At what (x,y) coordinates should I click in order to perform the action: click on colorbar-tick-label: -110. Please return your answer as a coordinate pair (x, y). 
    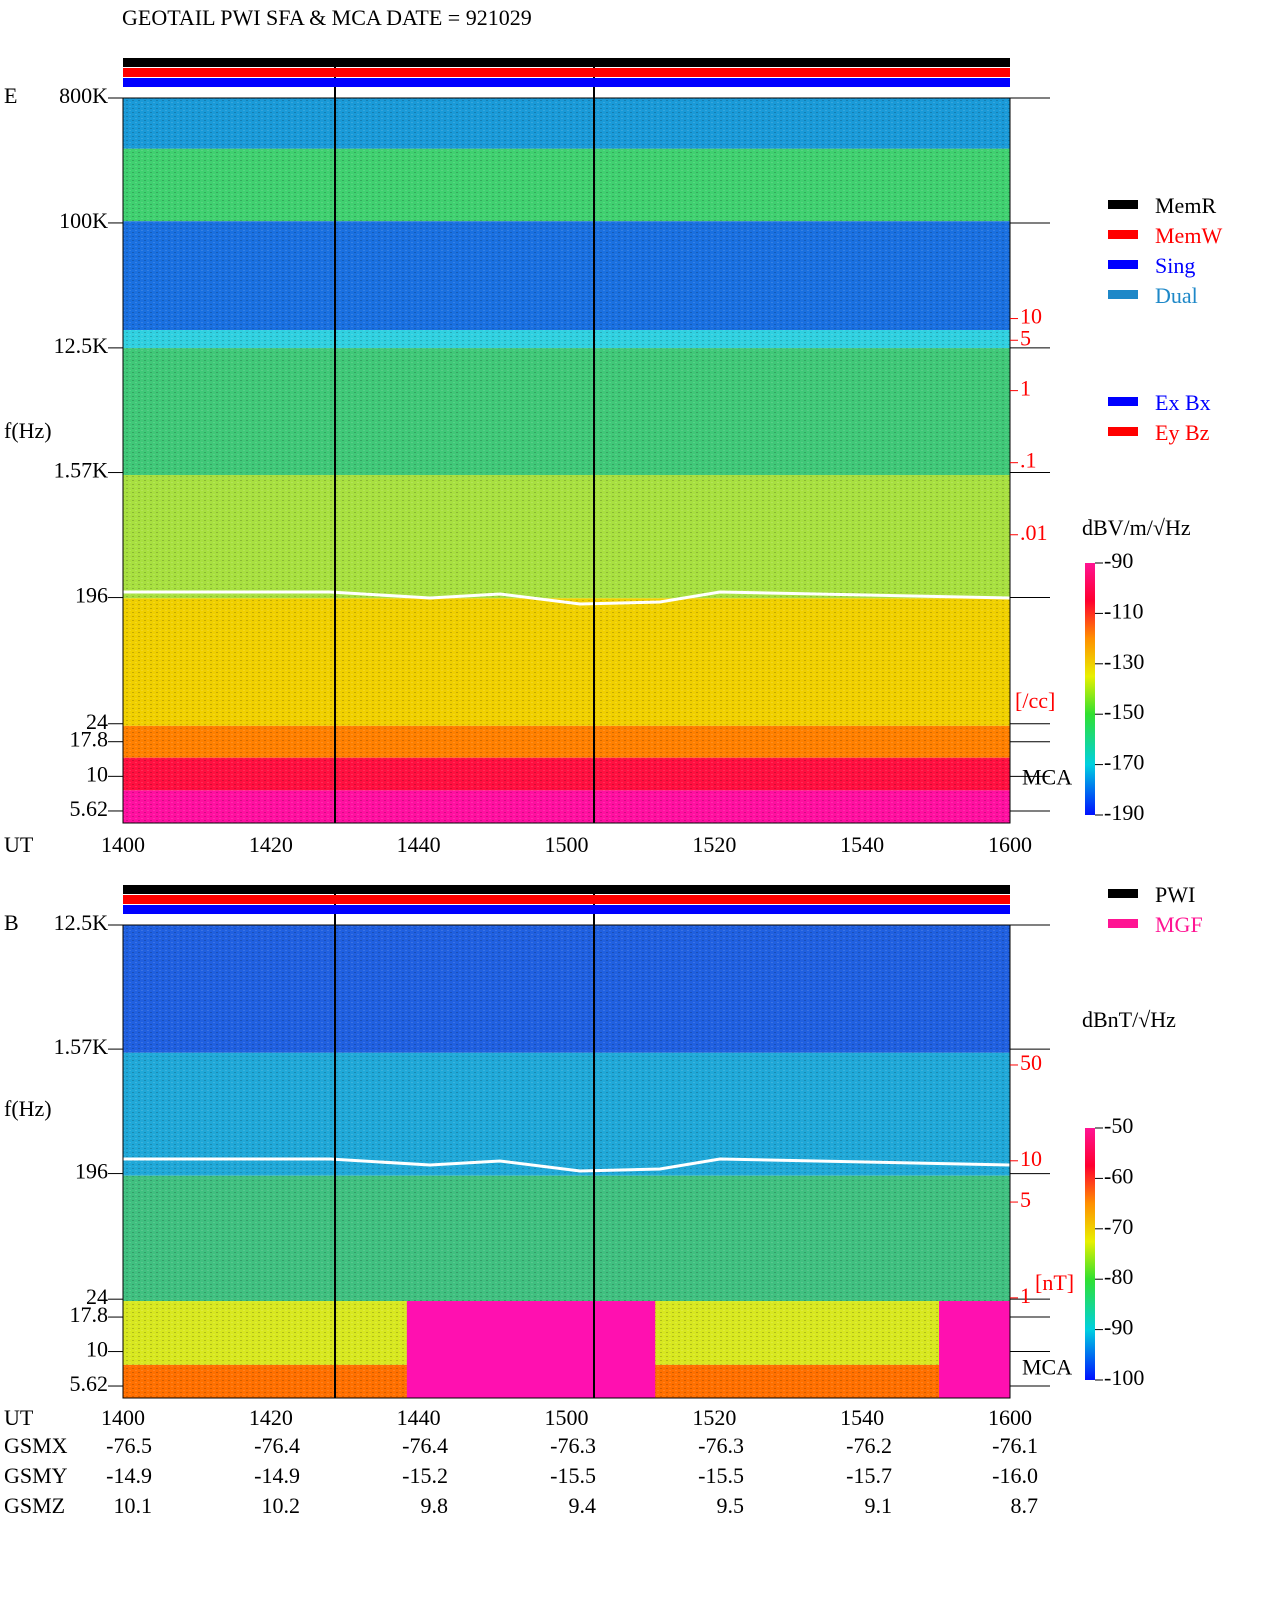
    Looking at the image, I should click on (1124, 610).